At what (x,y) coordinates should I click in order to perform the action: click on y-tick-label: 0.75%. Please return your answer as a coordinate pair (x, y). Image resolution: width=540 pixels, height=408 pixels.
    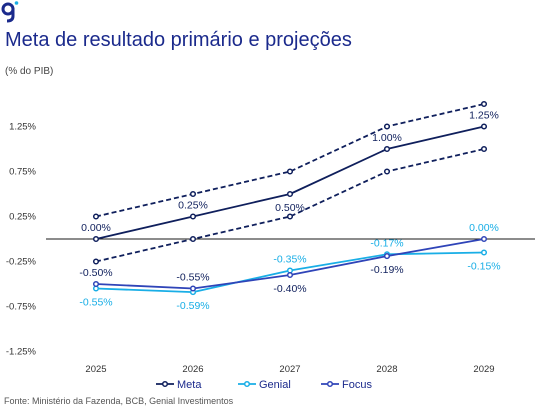
    Looking at the image, I should click on (22, 172).